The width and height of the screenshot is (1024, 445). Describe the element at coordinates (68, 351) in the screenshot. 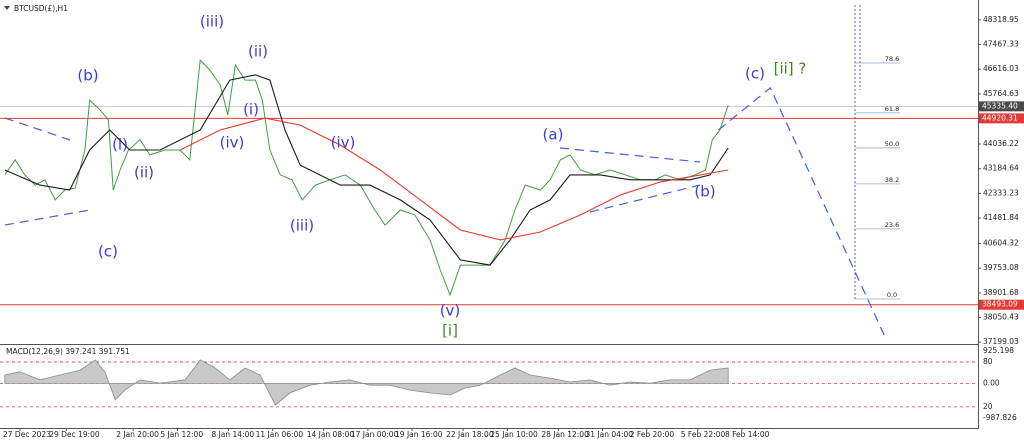

I see `macd-title: MACD(12,26,9) 397.241 391.751` at that location.